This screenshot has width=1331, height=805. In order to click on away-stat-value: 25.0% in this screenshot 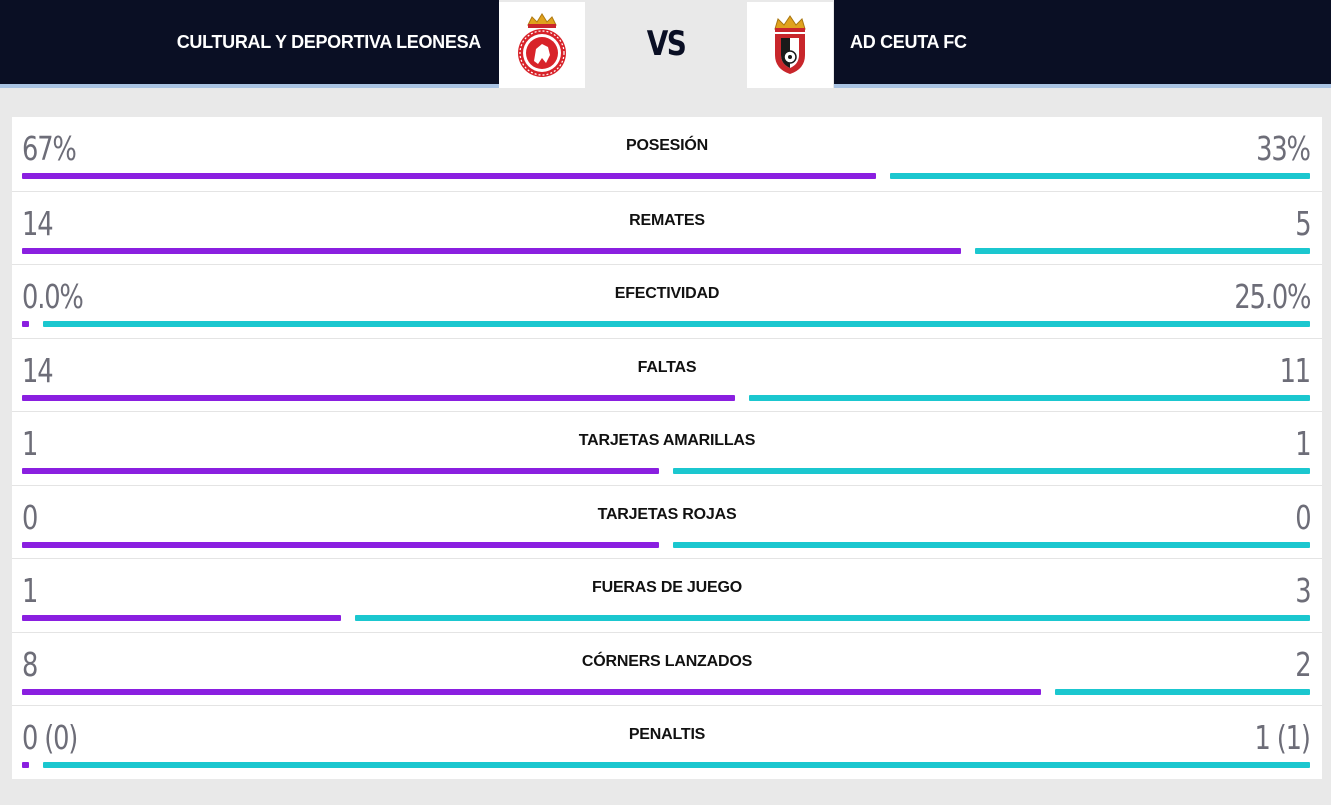, I will do `click(1272, 296)`.